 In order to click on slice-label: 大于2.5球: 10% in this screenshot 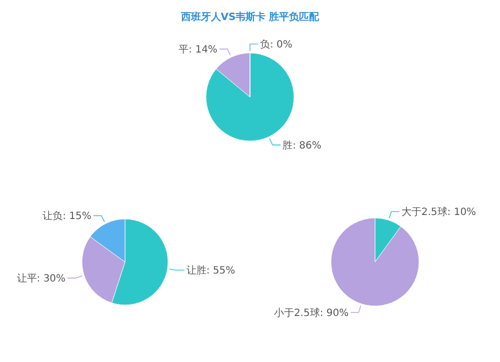, I will do `click(438, 212)`.